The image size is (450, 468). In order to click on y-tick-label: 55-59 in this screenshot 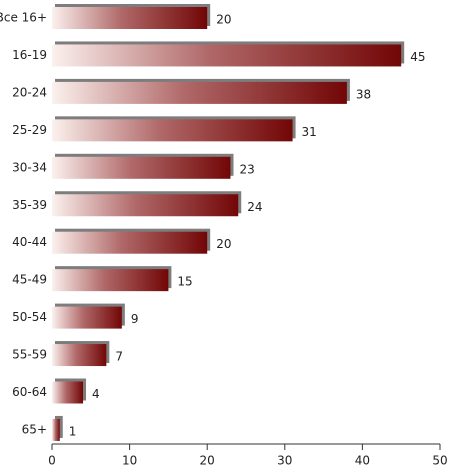, I will do `click(29, 355)`.